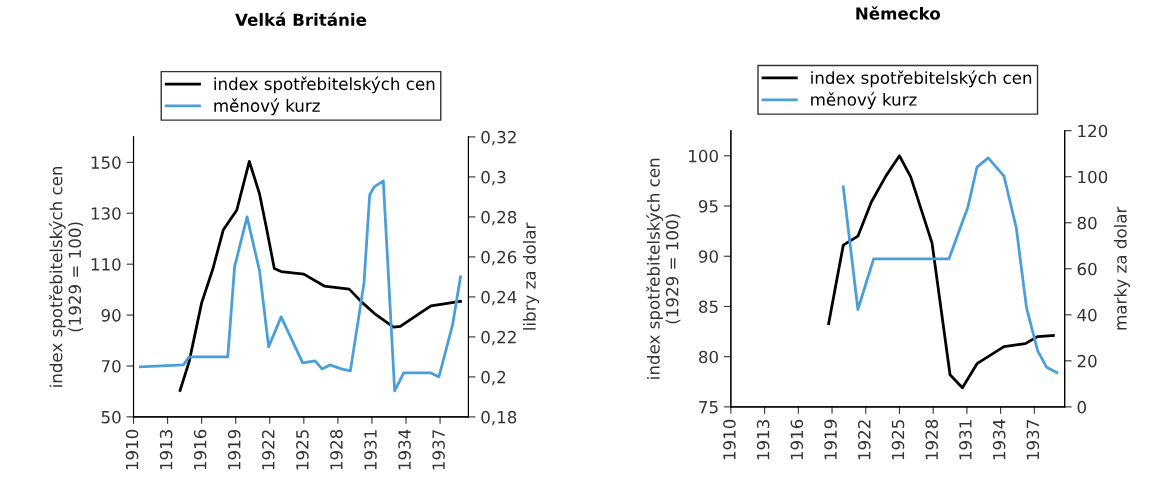 The width and height of the screenshot is (1151, 477). What do you see at coordinates (1081, 407) in the screenshot?
I see `y2-tick-label: 0` at bounding box center [1081, 407].